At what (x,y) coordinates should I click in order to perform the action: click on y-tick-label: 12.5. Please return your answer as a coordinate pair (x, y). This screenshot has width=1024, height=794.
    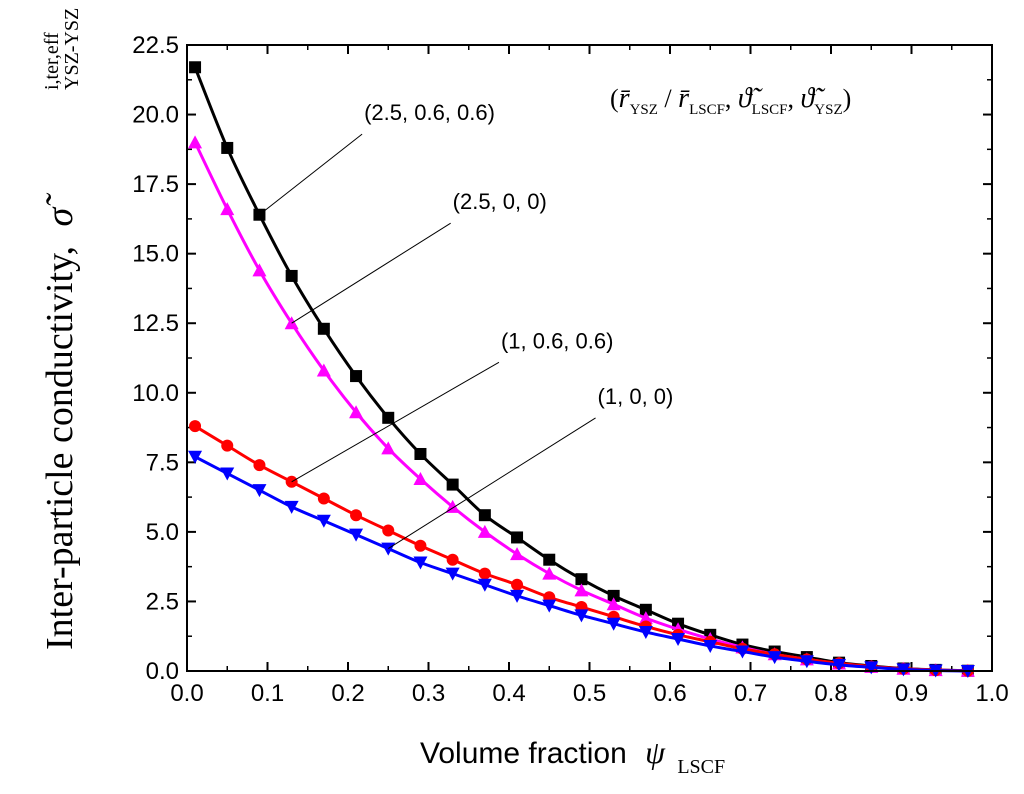
    Looking at the image, I should click on (155, 323).